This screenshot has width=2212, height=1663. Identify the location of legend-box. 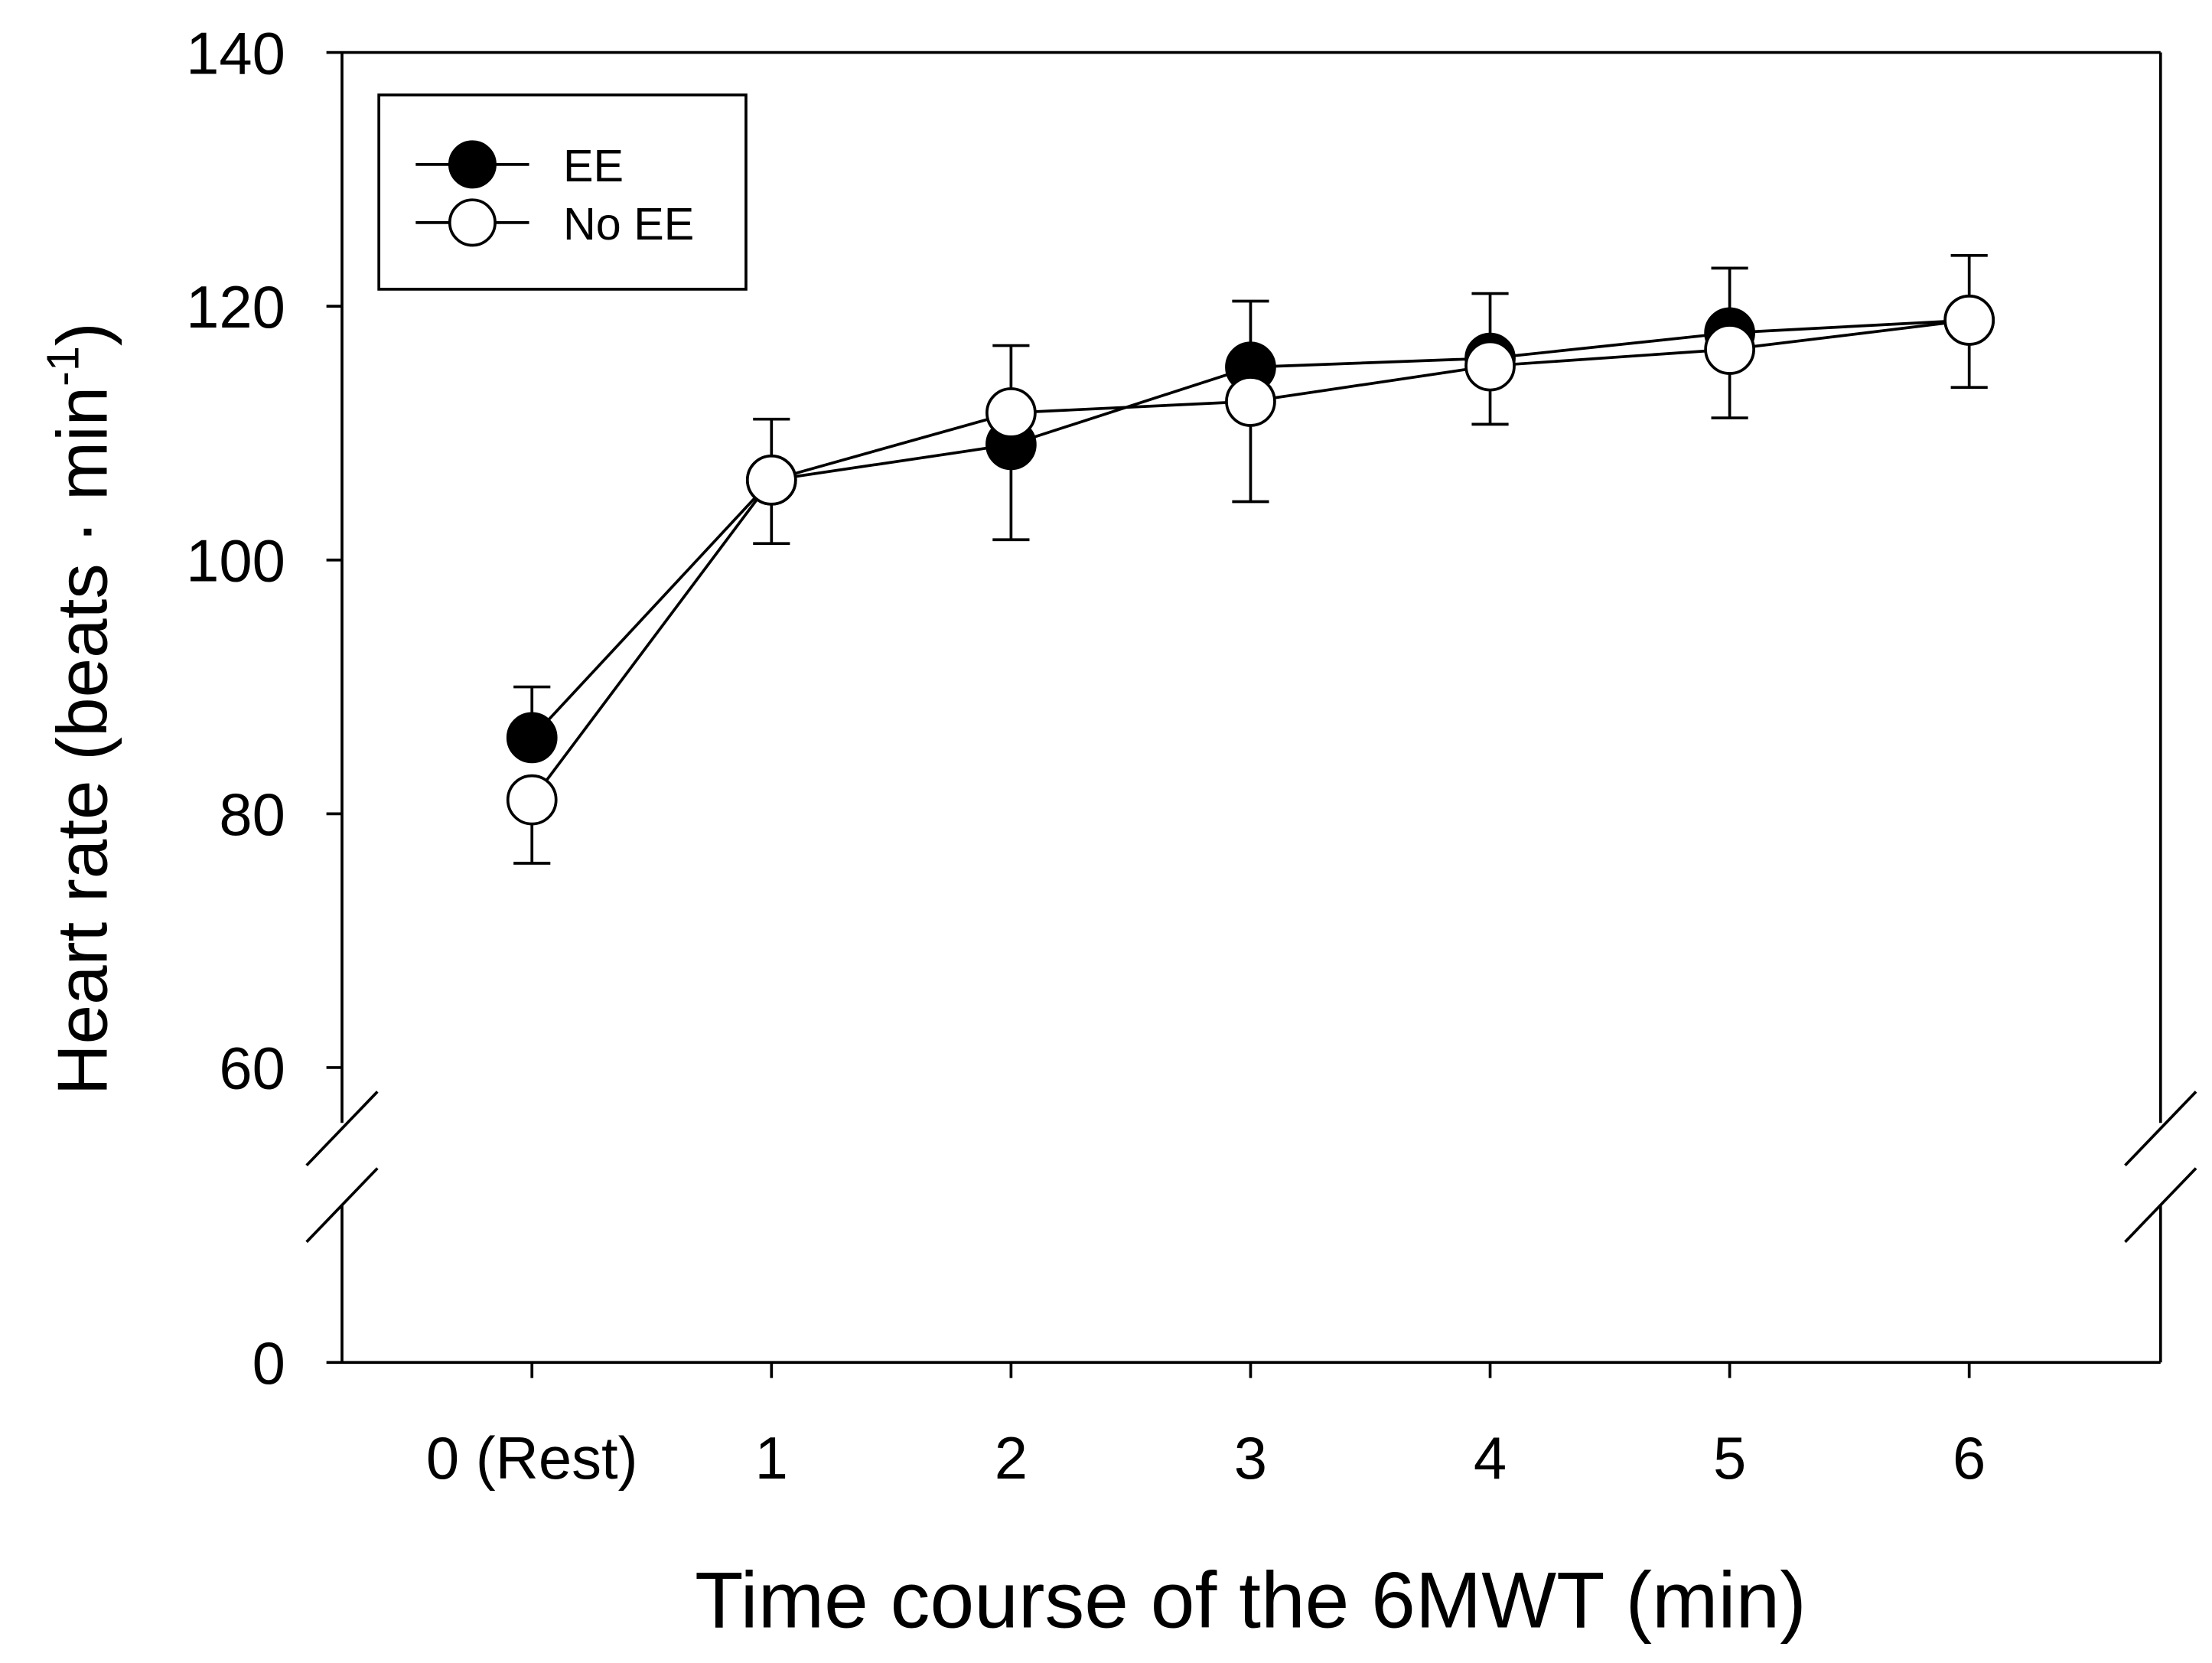
(562, 192).